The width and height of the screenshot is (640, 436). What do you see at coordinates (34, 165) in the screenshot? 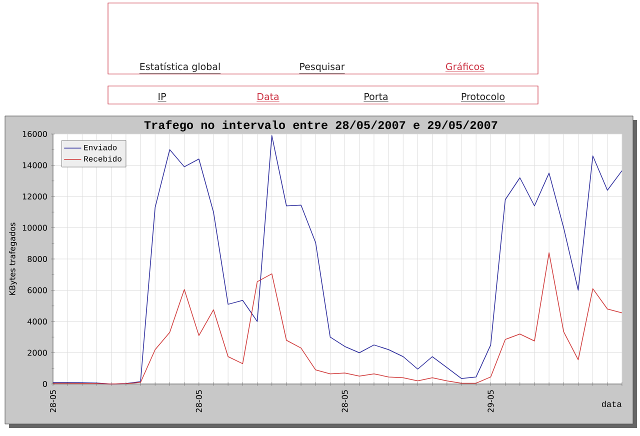
I see `y-tick-label: 14000` at bounding box center [34, 165].